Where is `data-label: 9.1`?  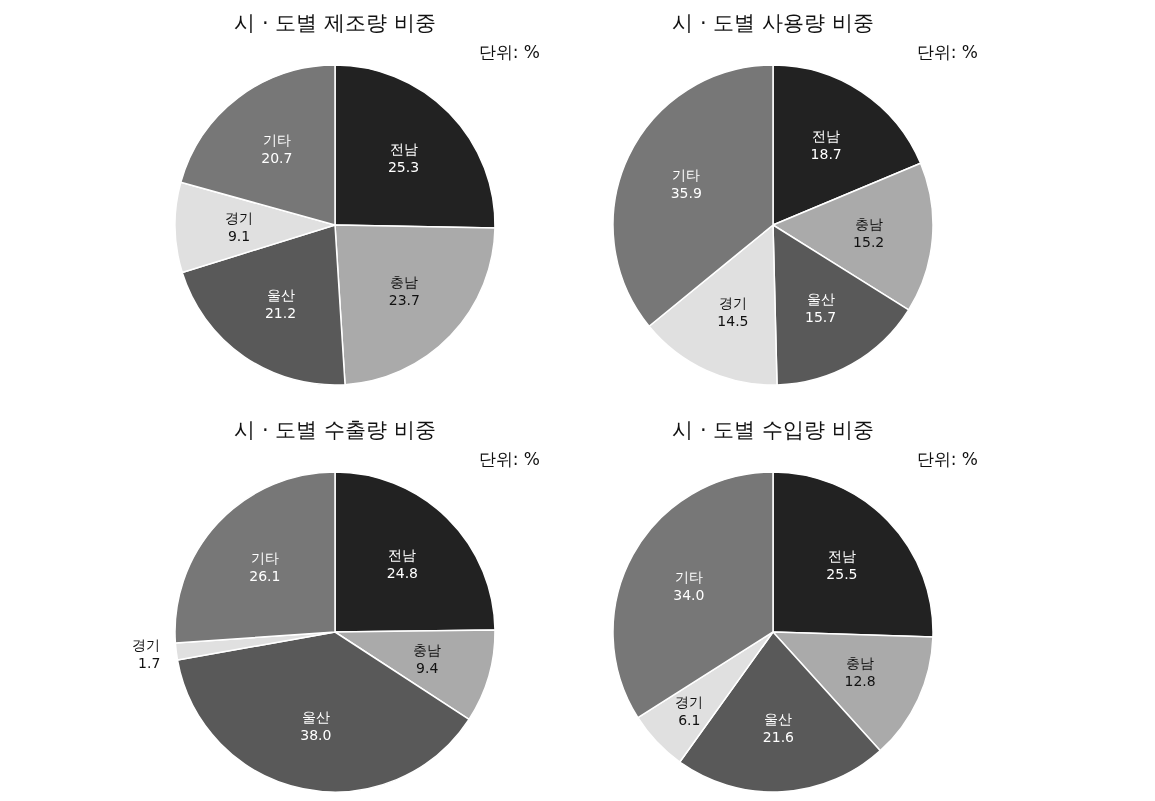 data-label: 9.1 is located at coordinates (239, 235).